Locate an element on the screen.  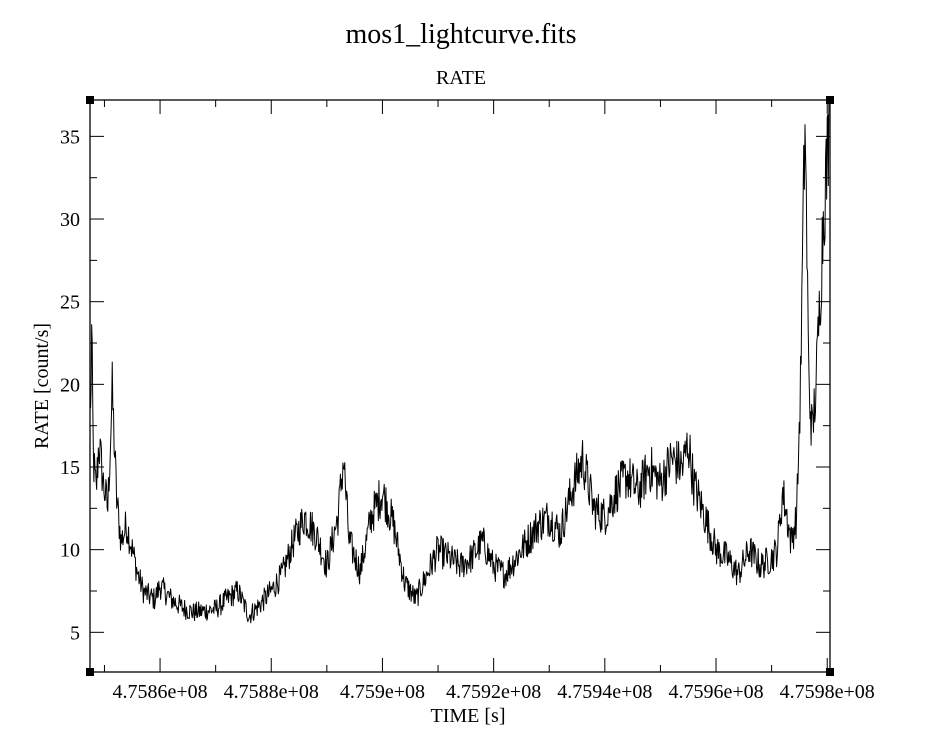
corner-marker-bottom-right is located at coordinates (830, 672).